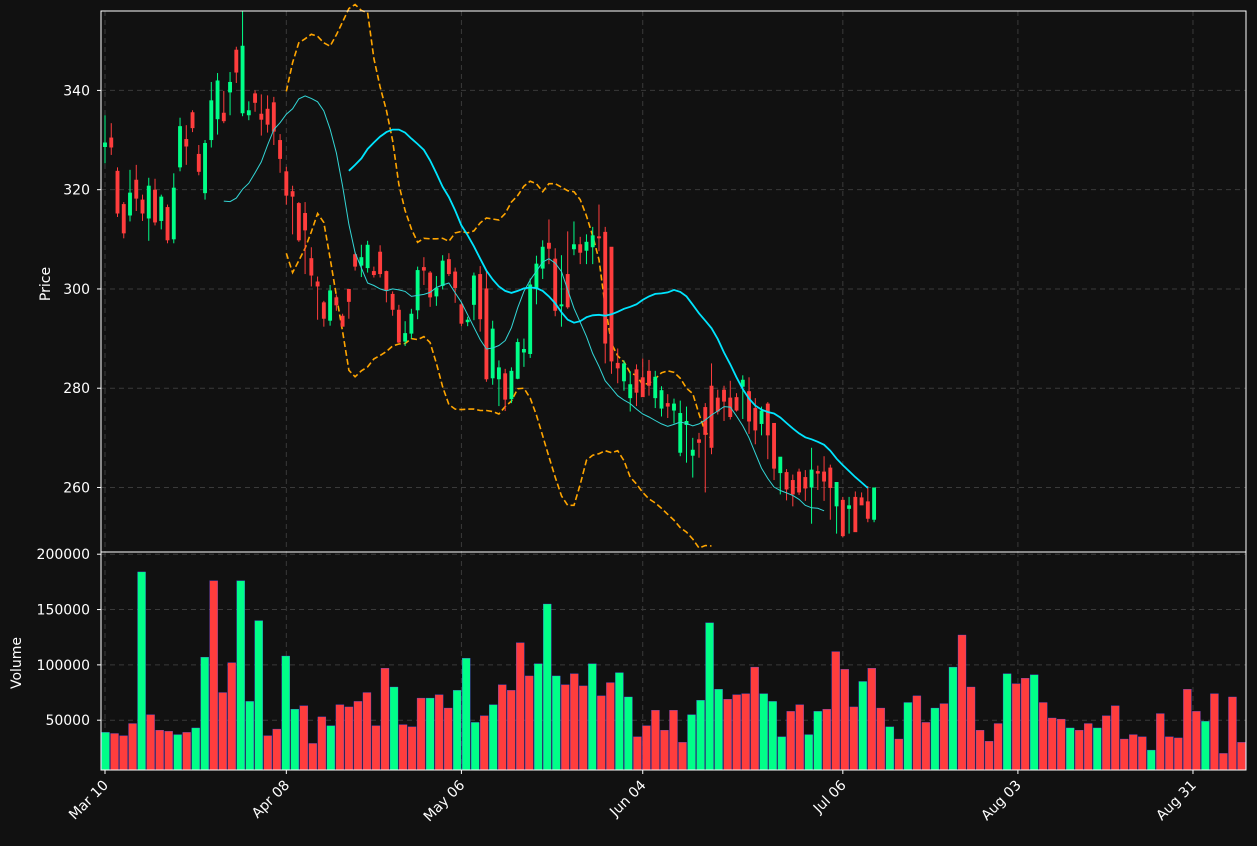 The width and height of the screenshot is (1257, 846). Describe the element at coordinates (82, 289) in the screenshot. I see `price-y-axis: 260 280 300 320 340` at that location.